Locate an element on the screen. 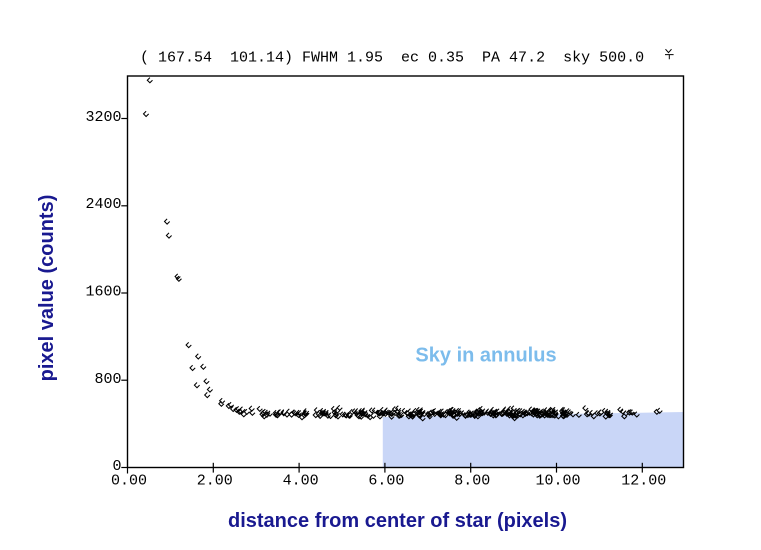  svg-text: 800 is located at coordinates (107, 379).